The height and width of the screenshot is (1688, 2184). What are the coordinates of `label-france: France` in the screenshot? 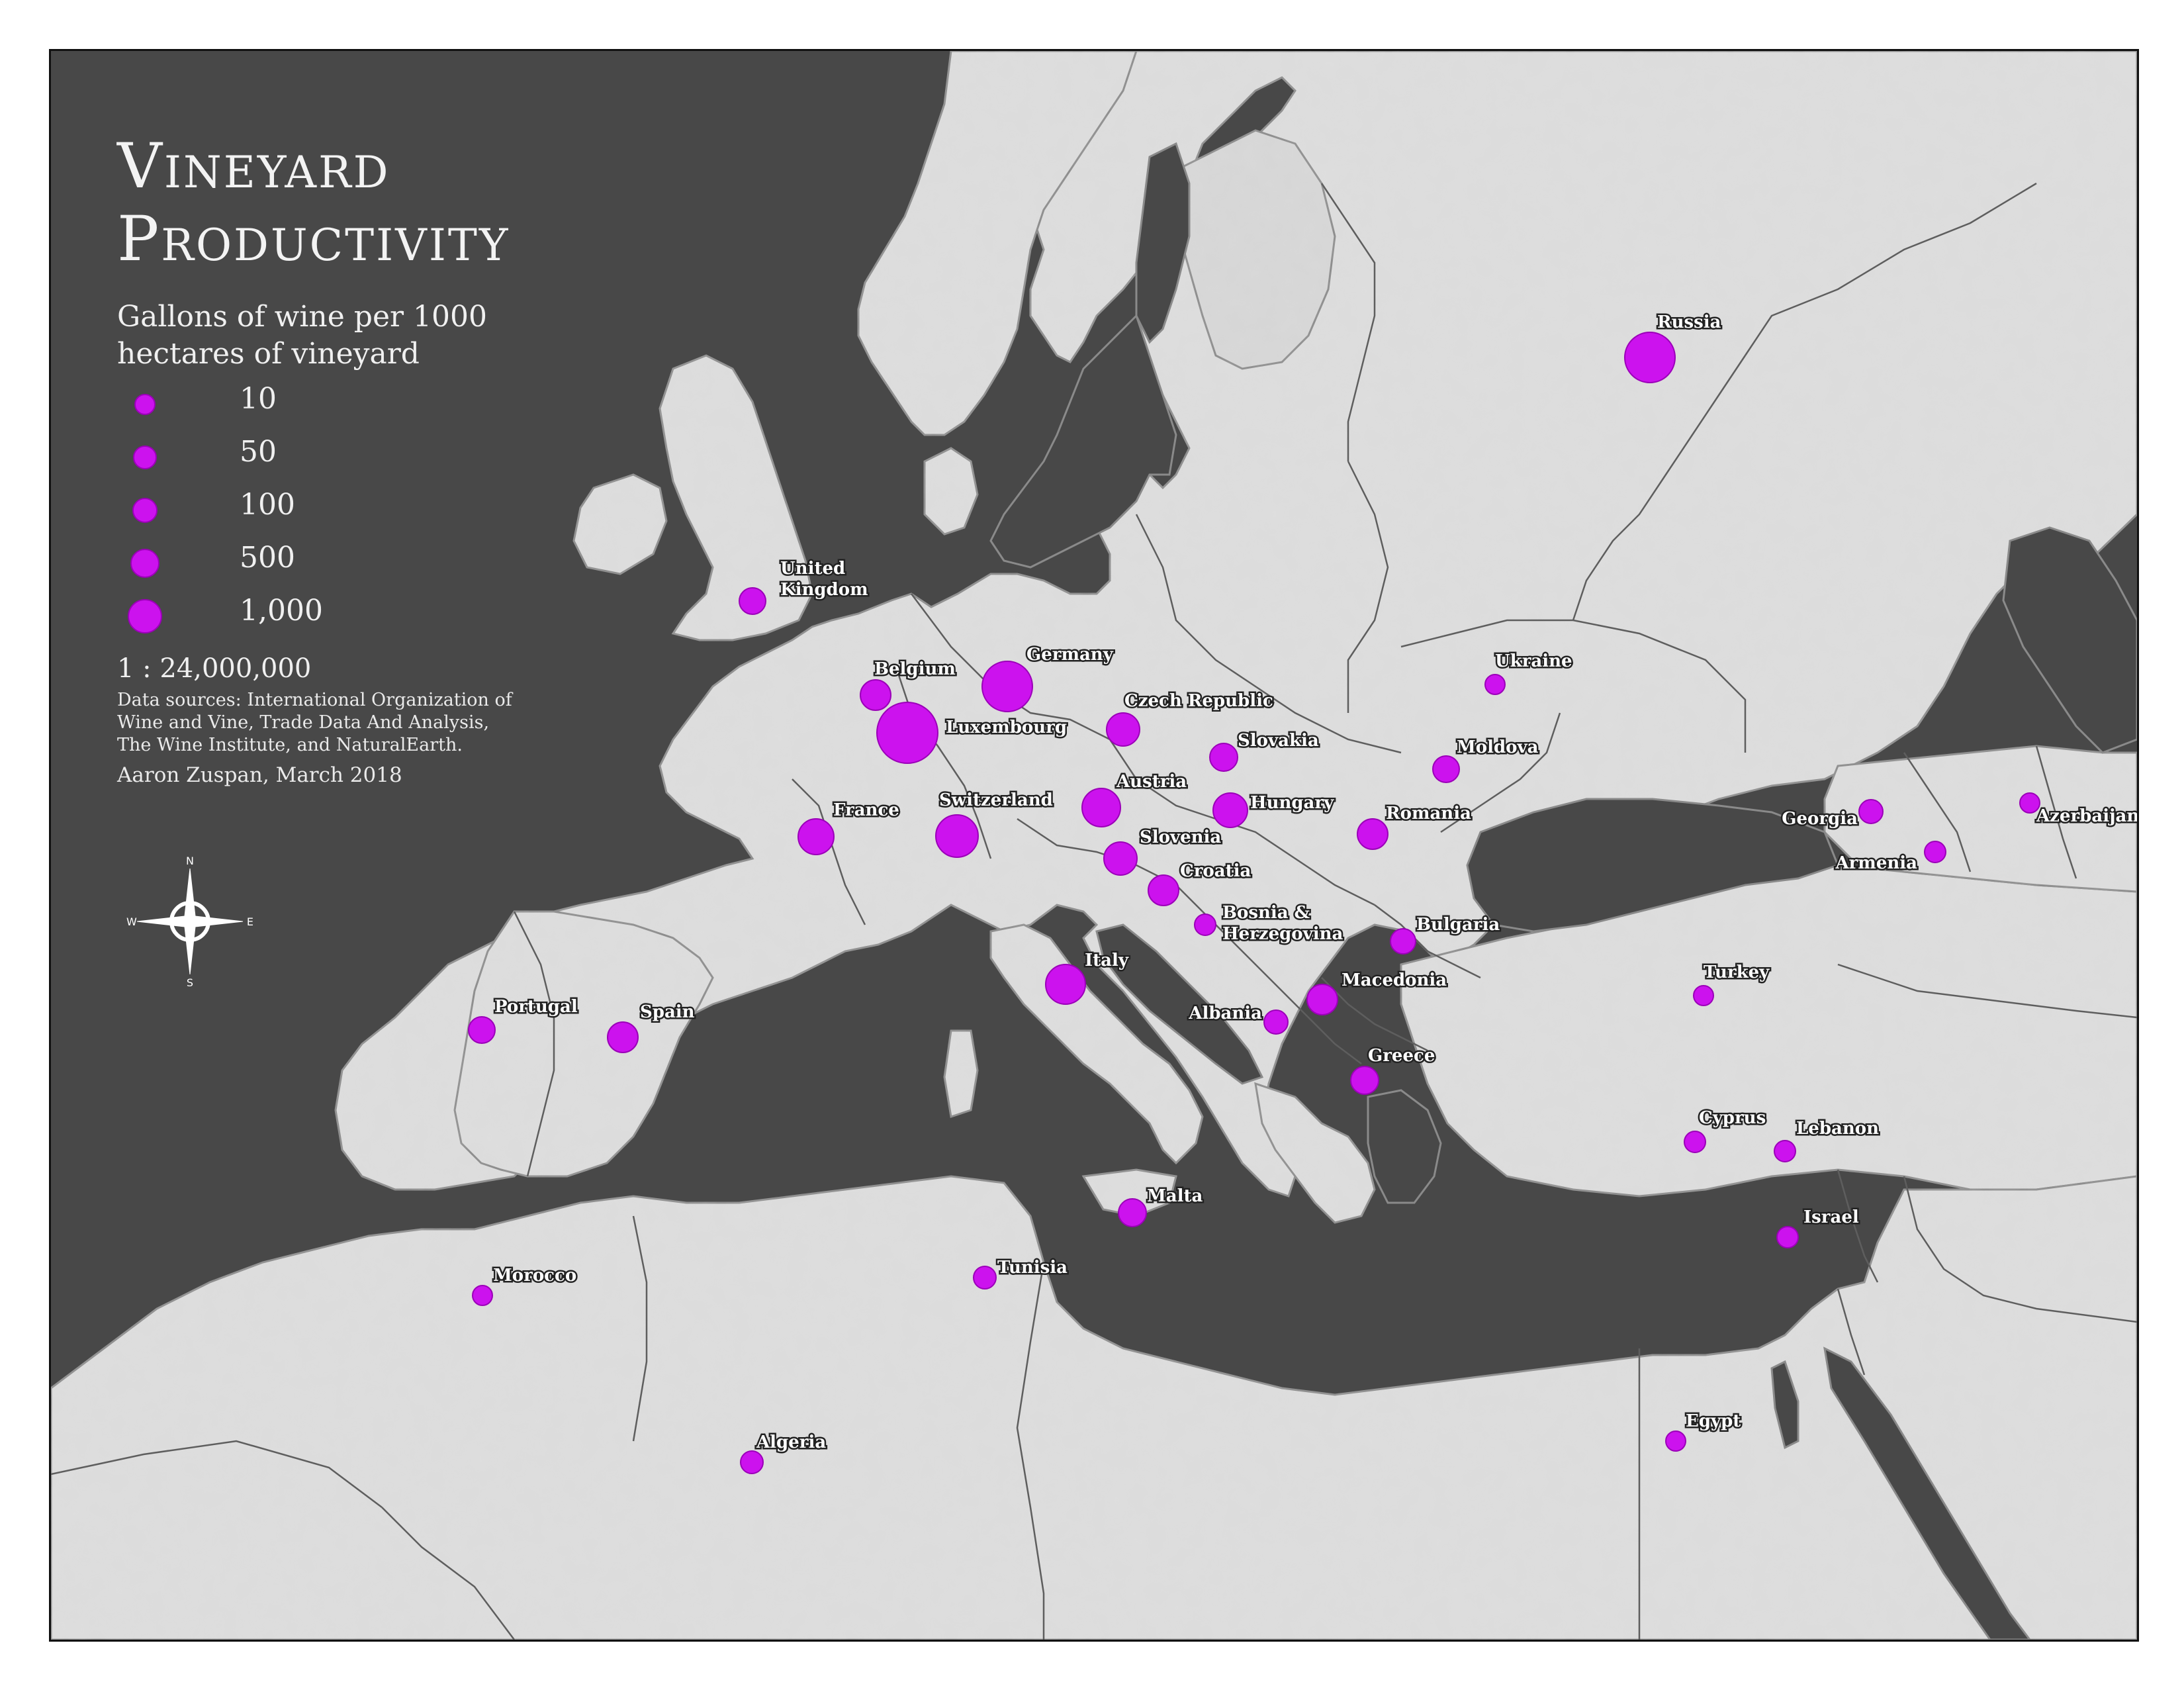 It's located at (866, 810).